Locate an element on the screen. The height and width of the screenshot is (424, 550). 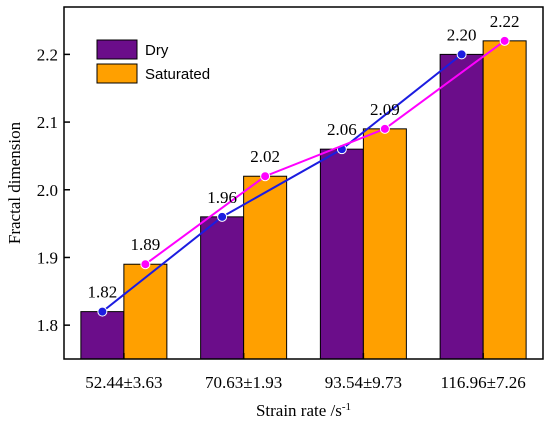
y-tick-label-1: 1.8 is located at coordinates (47, 325).